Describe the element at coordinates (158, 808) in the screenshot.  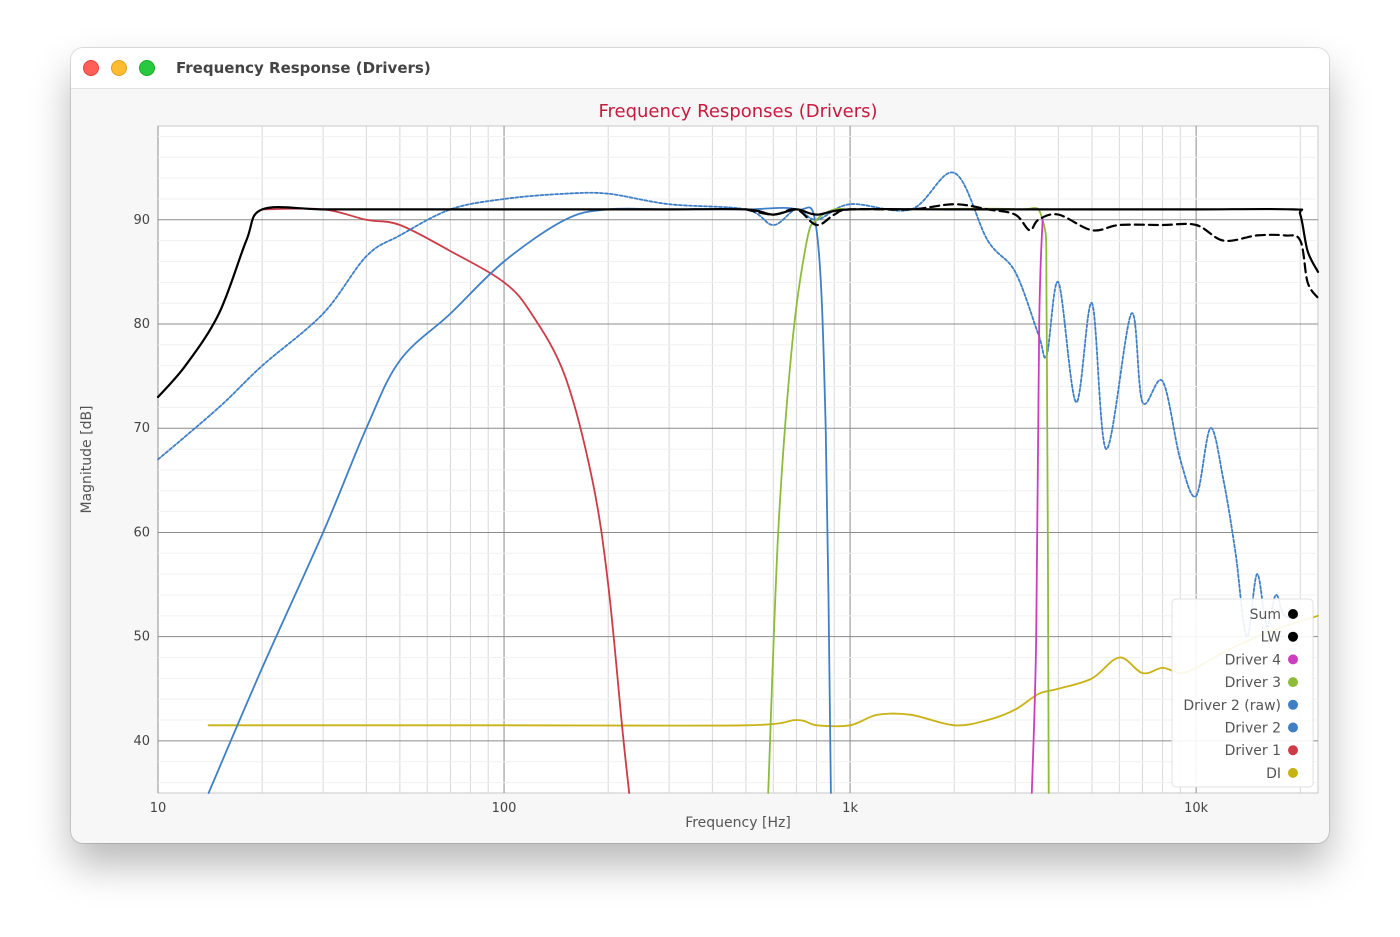
I see `x-tick-label: 10` at that location.